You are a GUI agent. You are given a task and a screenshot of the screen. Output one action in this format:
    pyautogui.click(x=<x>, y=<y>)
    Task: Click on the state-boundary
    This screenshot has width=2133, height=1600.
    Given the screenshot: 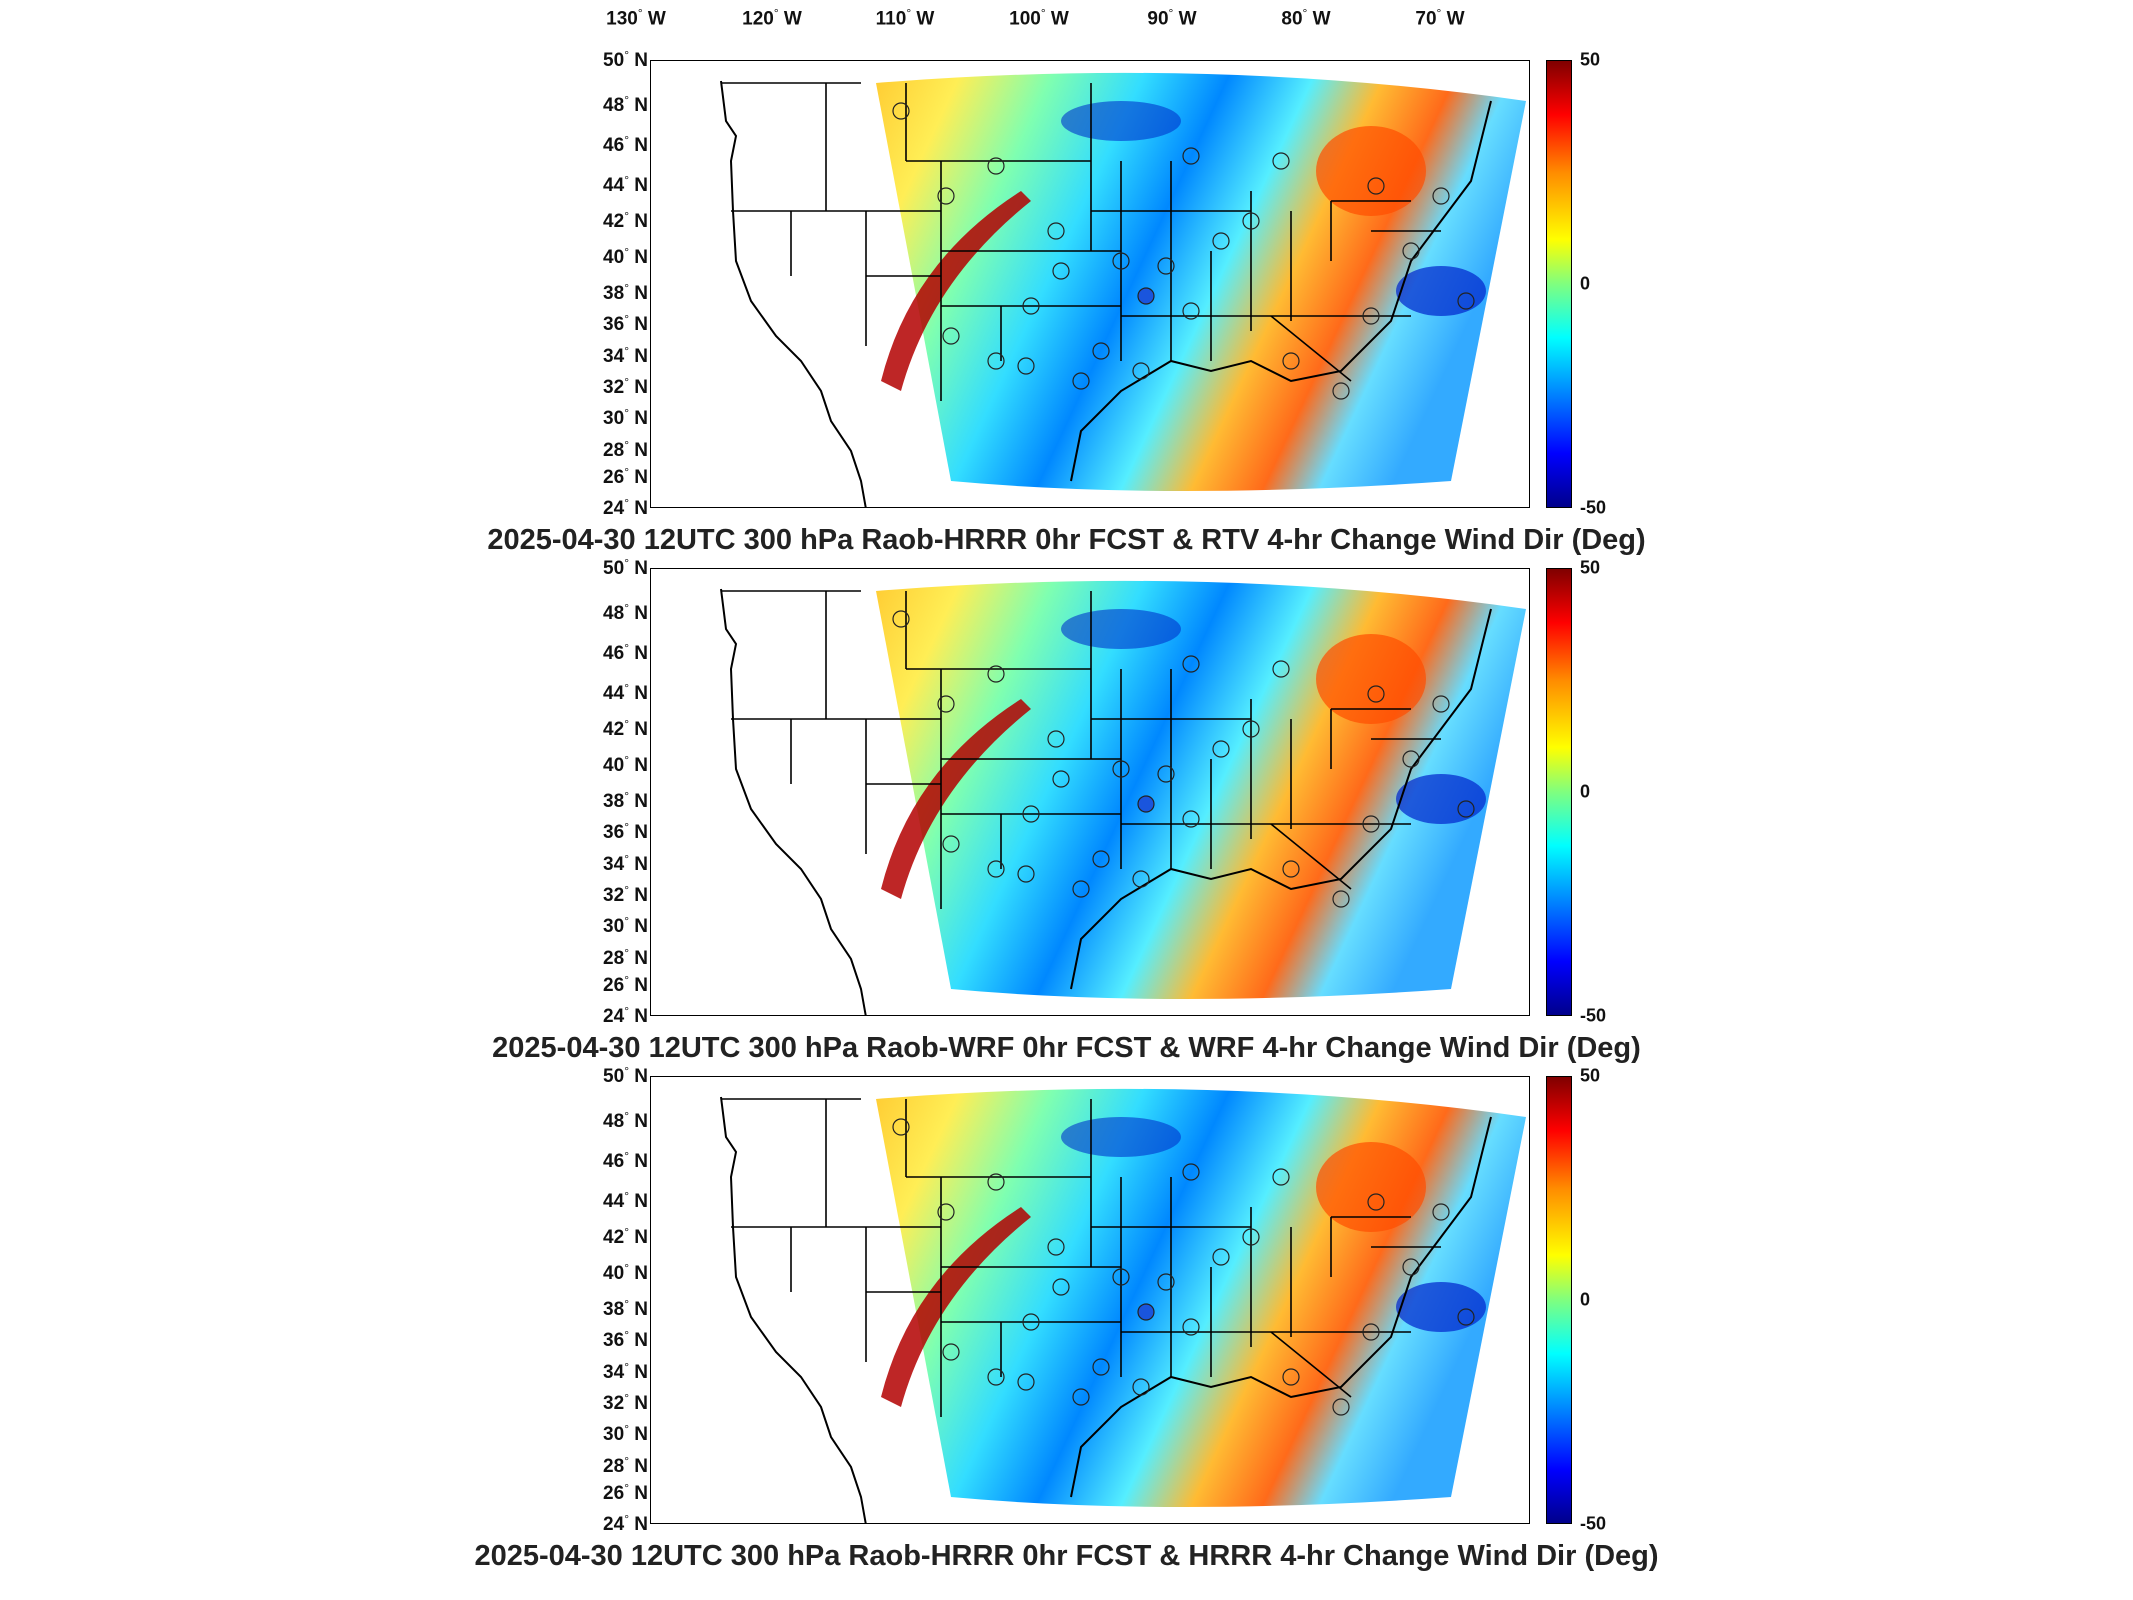 What is the action you would take?
    pyautogui.click(x=1311, y=856)
    